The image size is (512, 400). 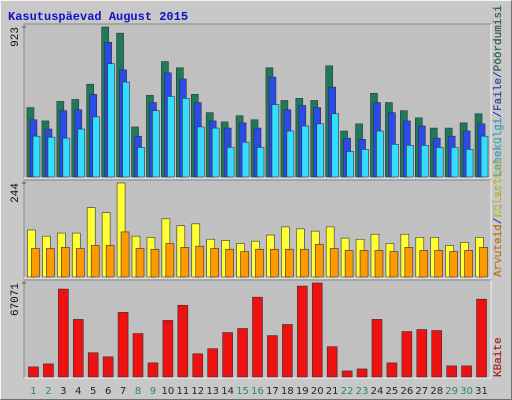 I want to click on x-tick-label: 27, so click(x=421, y=391).